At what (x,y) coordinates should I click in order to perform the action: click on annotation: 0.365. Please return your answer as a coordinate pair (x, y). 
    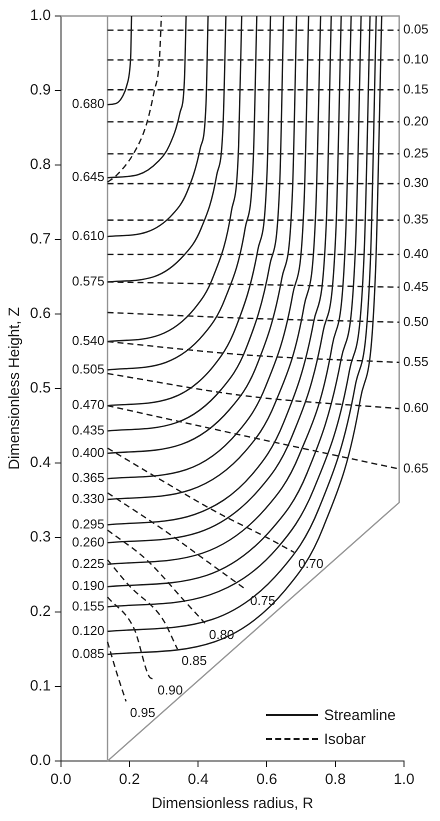
    Looking at the image, I should click on (88, 478).